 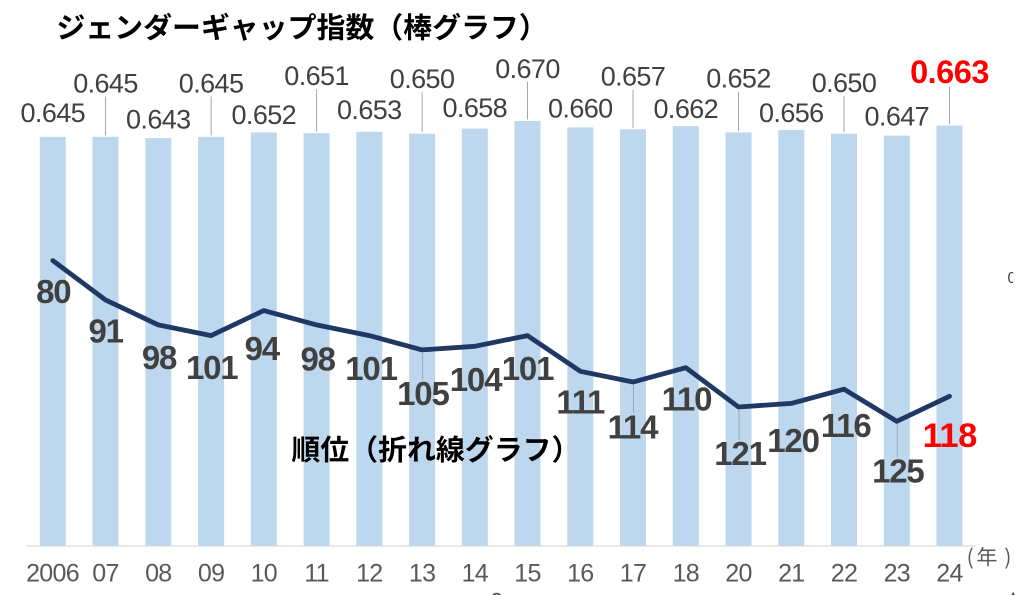 I want to click on svg-text: 18, so click(x=686, y=574).